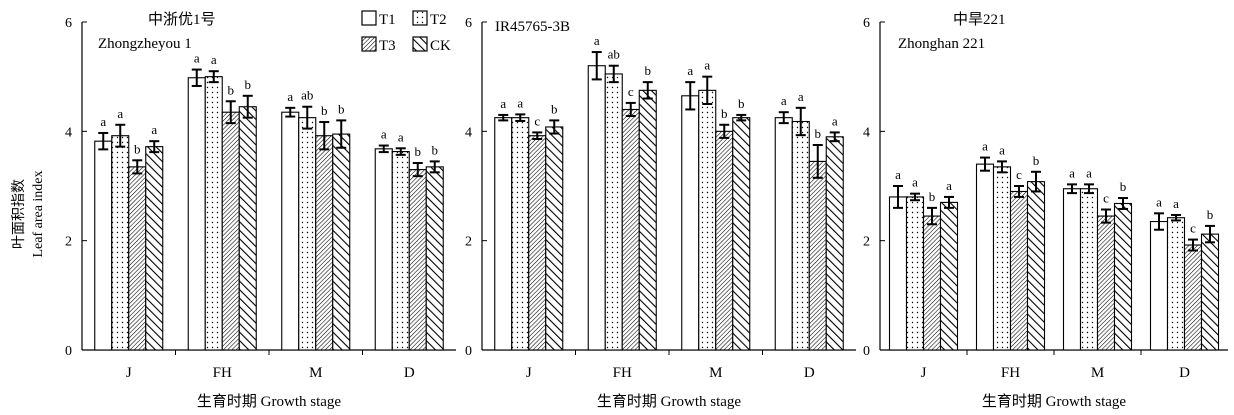 Image resolution: width=1234 pixels, height=415 pixels. What do you see at coordinates (182, 19) in the screenshot?
I see `chart-title-cn: 中浙优1号` at bounding box center [182, 19].